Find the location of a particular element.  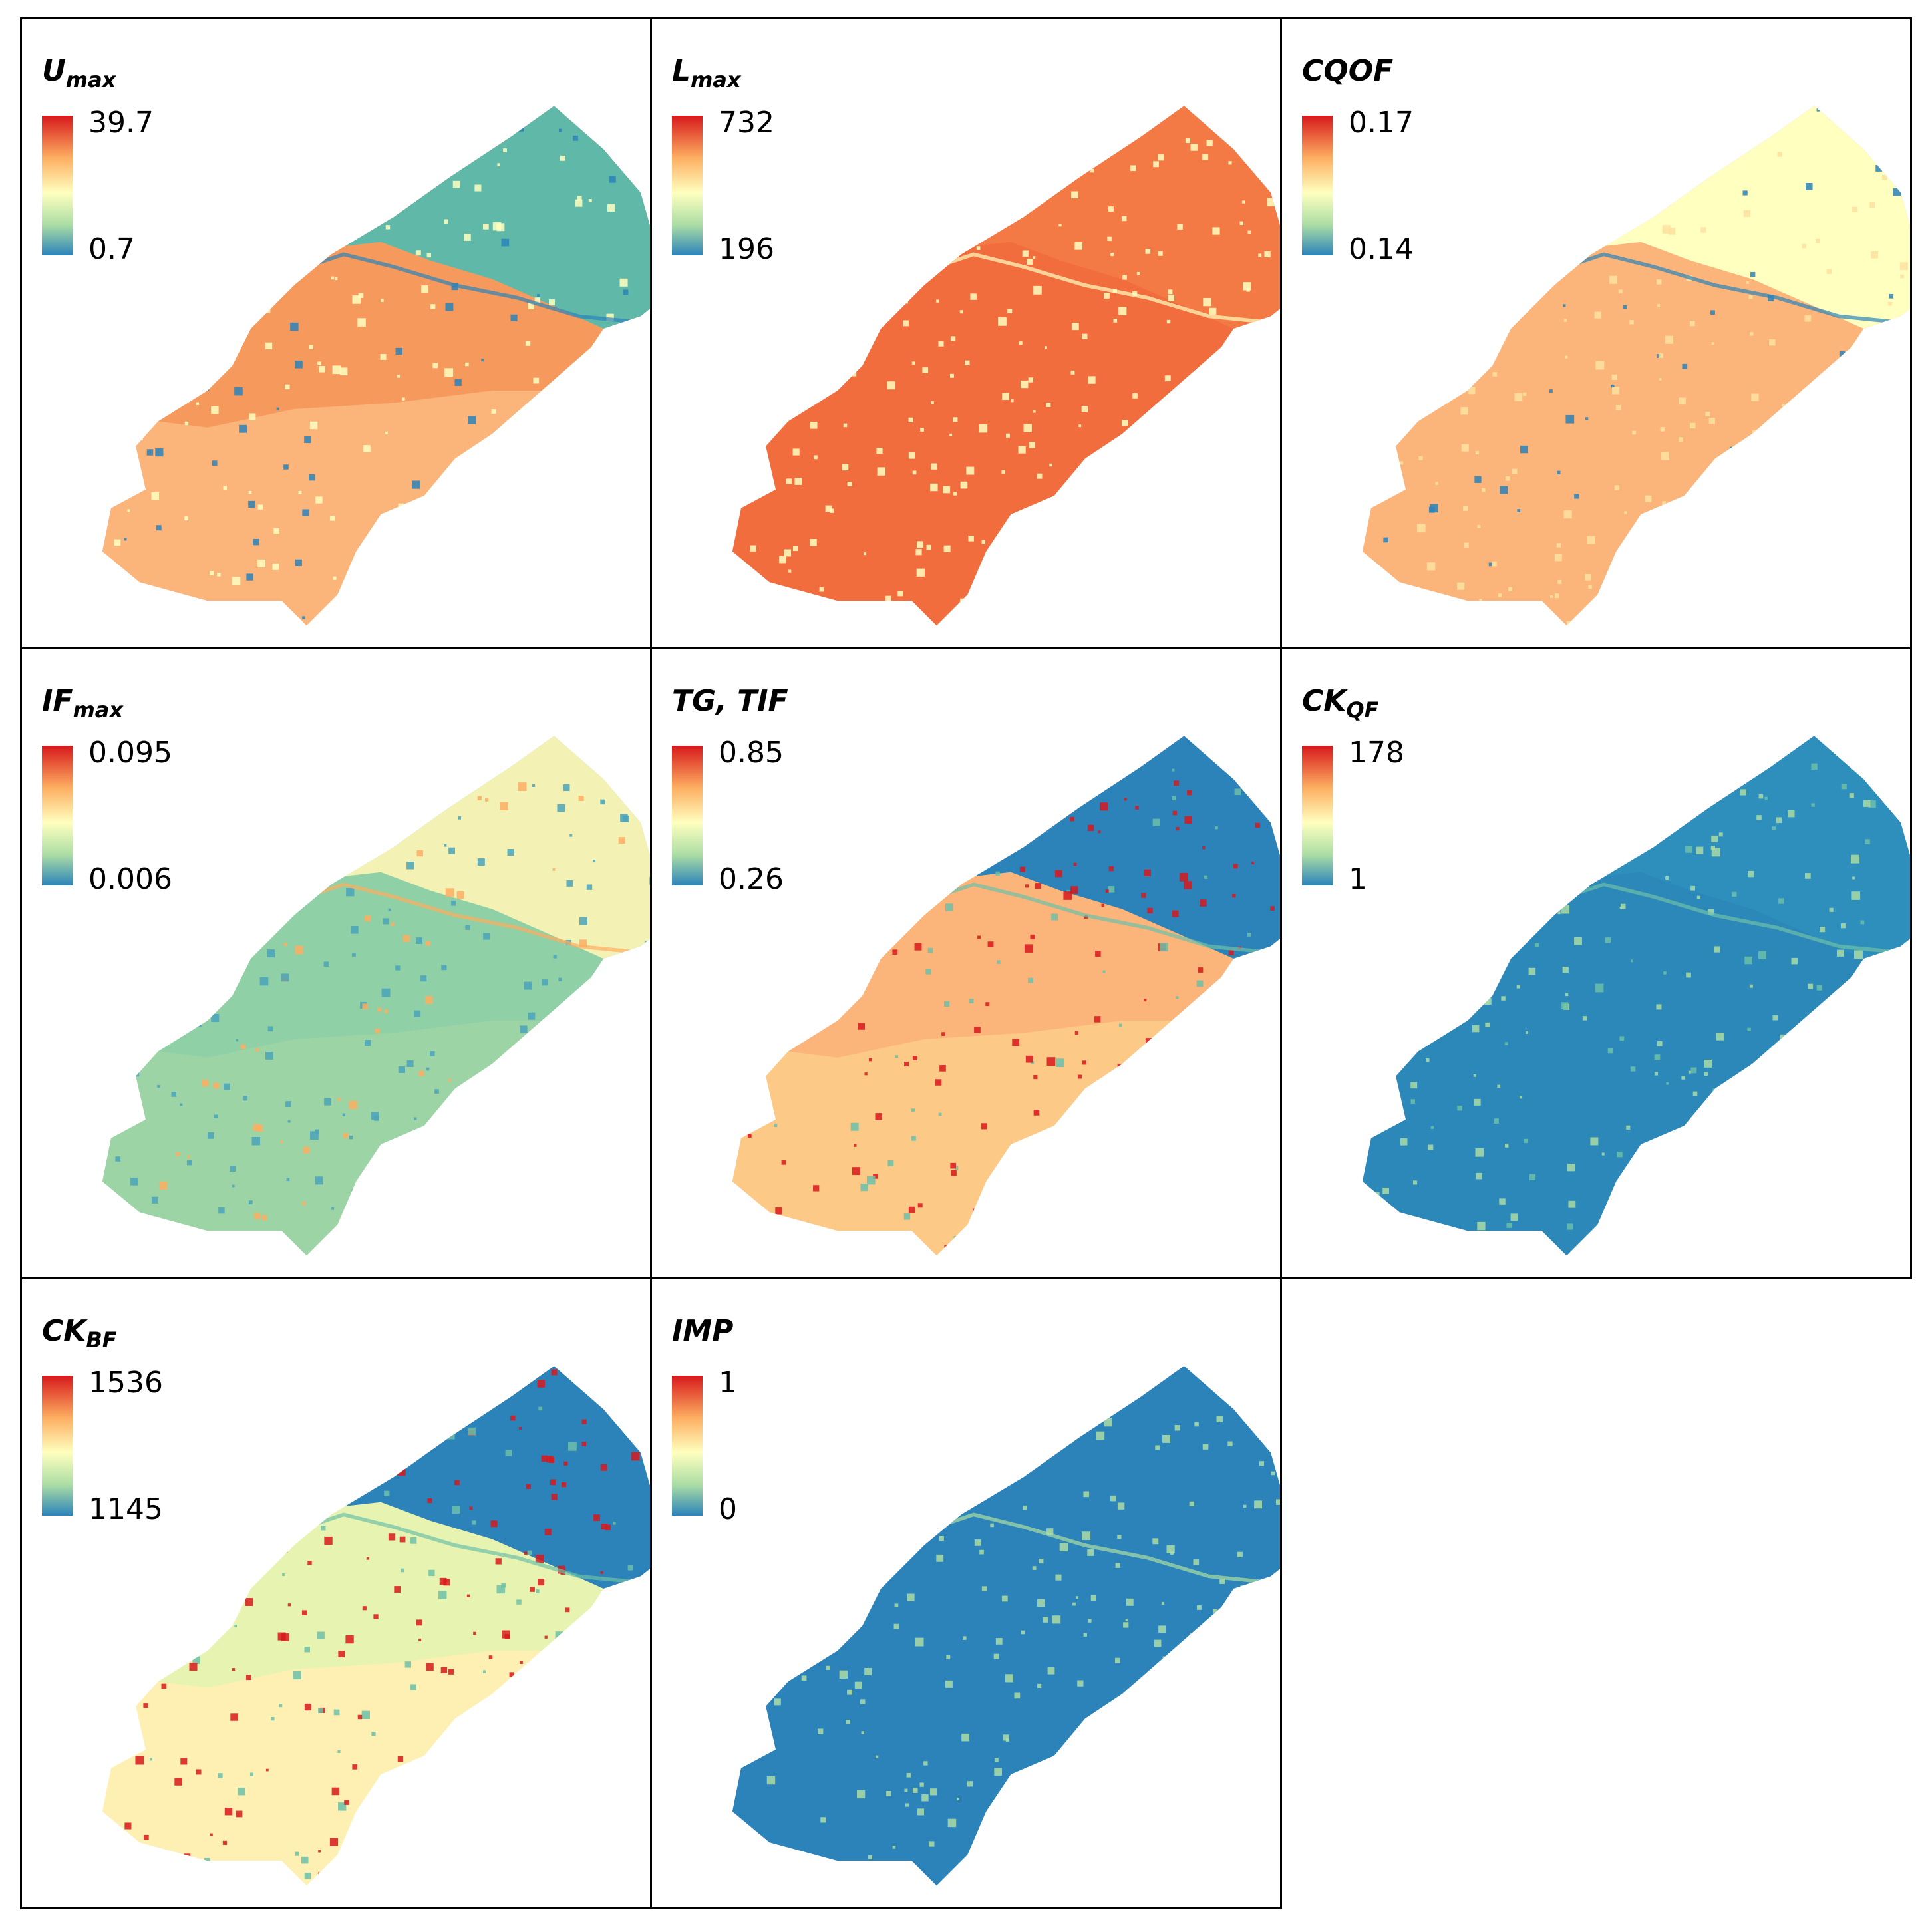

catchment-geometry is located at coordinates (1636, 366).